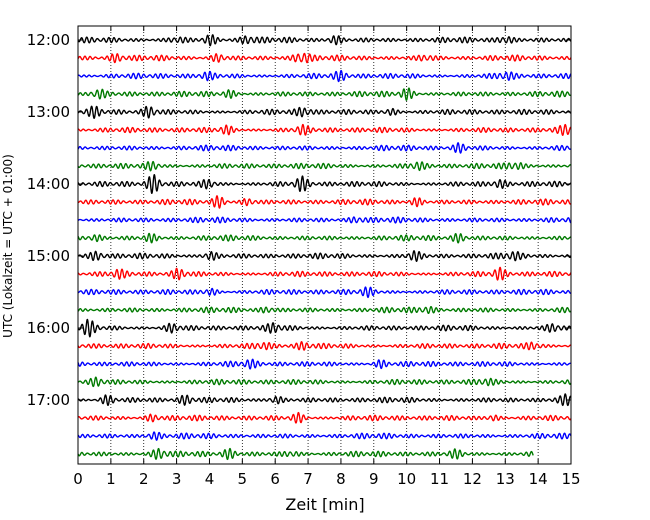 This screenshot has height=520, width=650. Describe the element at coordinates (570, 479) in the screenshot. I see `x-tick-label: 15` at that location.